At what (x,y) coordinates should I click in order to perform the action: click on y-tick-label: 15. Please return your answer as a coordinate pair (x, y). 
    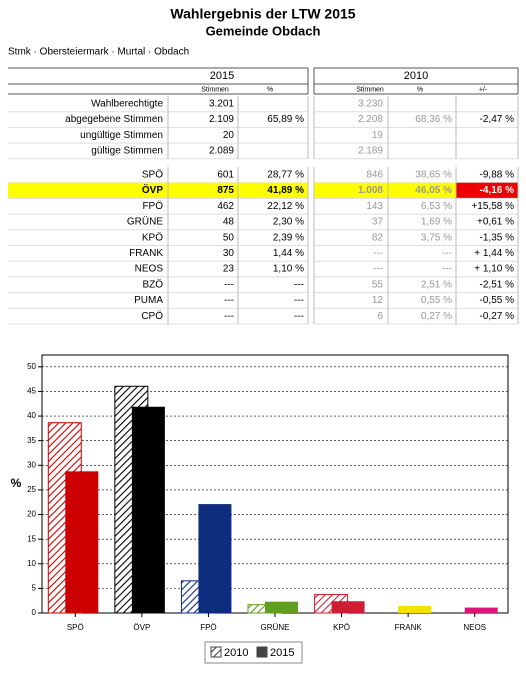
    Looking at the image, I should click on (31, 538).